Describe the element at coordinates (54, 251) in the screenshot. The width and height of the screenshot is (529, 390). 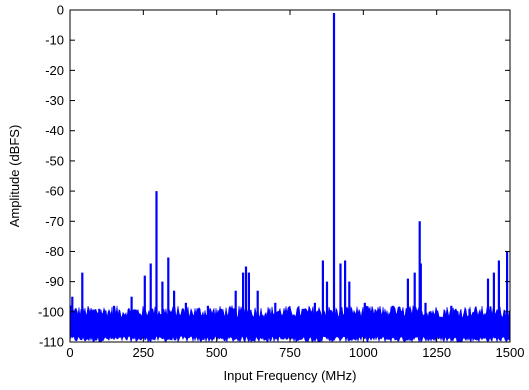
I see `y-tick-label: -80` at that location.